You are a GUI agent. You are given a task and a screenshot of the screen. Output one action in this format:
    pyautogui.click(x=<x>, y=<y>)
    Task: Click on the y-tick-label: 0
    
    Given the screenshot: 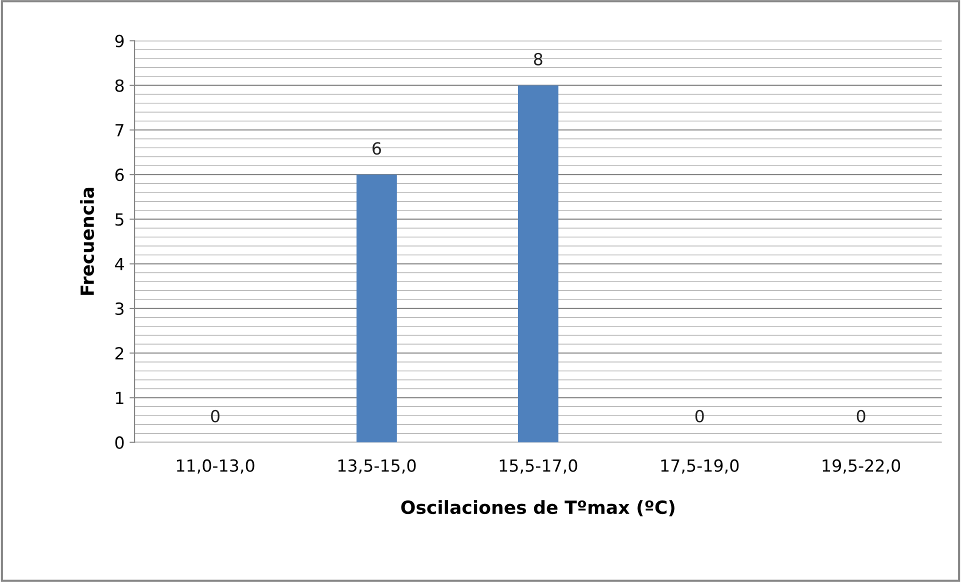 What is the action you would take?
    pyautogui.click(x=119, y=442)
    